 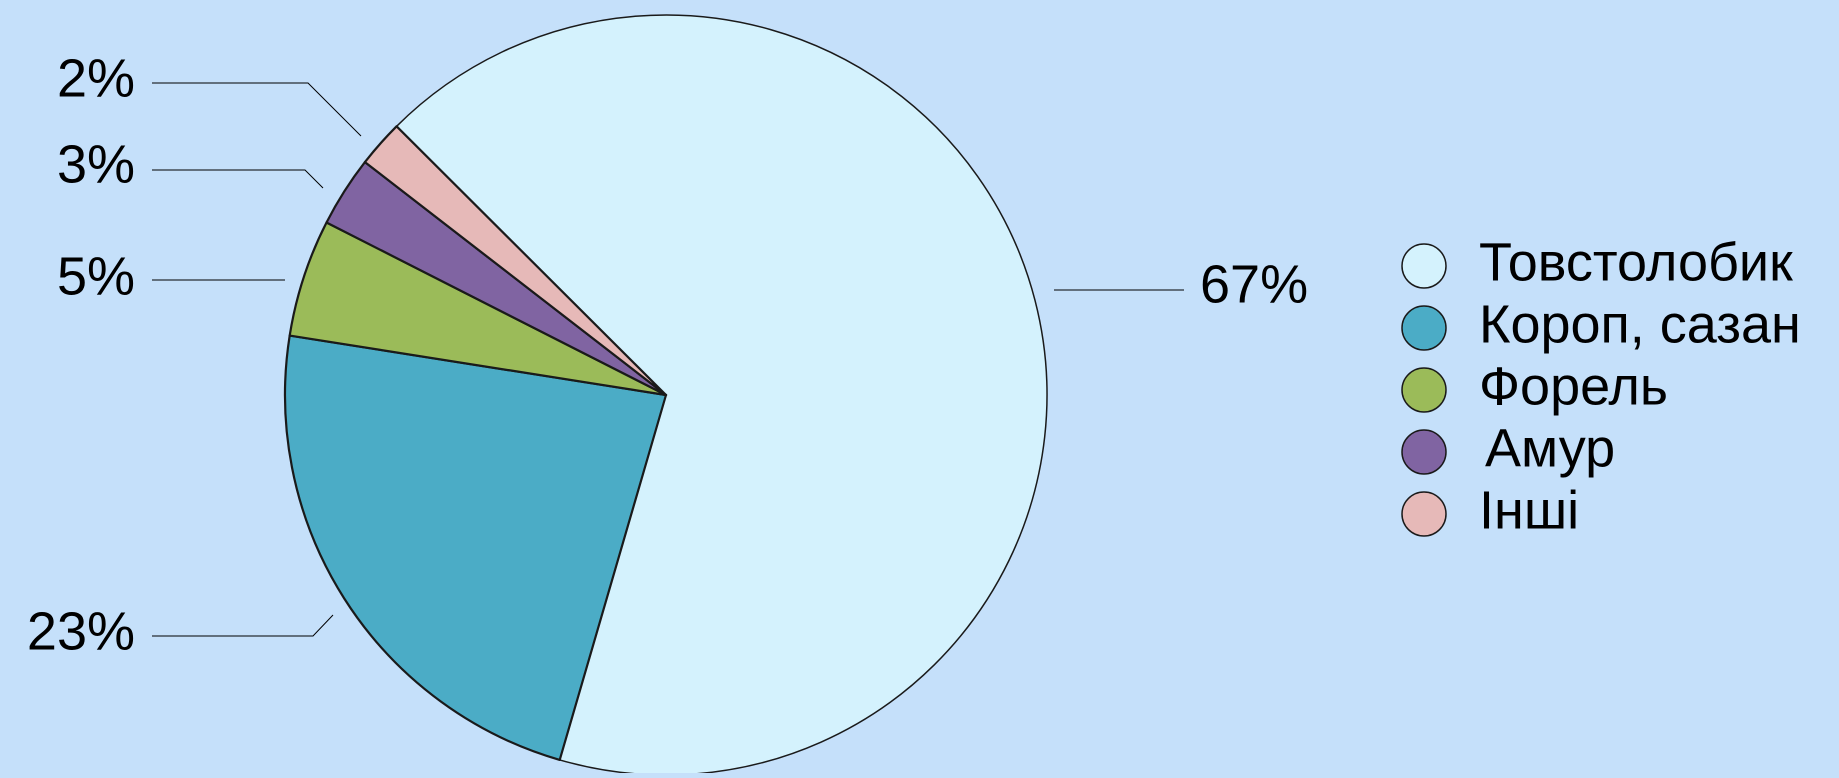 What do you see at coordinates (1254, 284) in the screenshot?
I see `data-label-1: 67%` at bounding box center [1254, 284].